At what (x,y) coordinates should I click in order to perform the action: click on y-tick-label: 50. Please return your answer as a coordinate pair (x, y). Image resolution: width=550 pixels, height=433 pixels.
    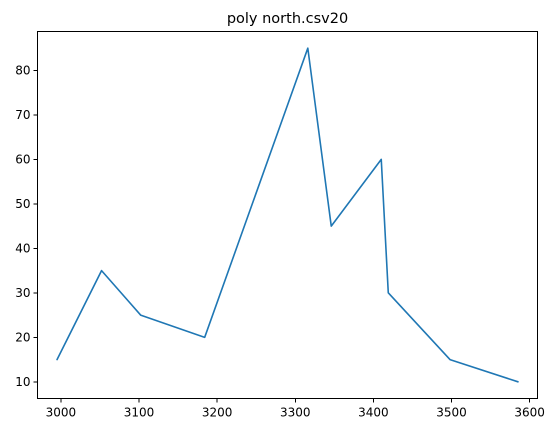
    Looking at the image, I should click on (22, 204).